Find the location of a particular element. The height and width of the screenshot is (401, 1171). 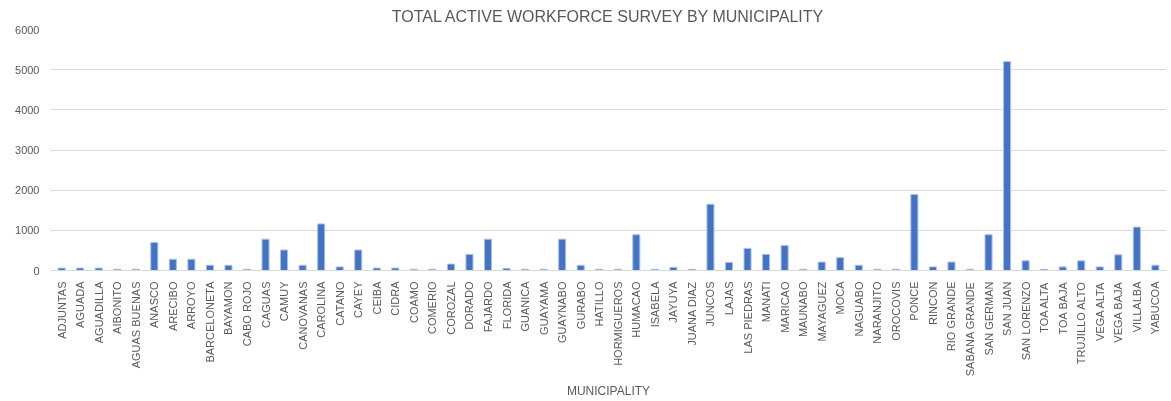

x-tick-label: OROCOVIS is located at coordinates (895, 311).